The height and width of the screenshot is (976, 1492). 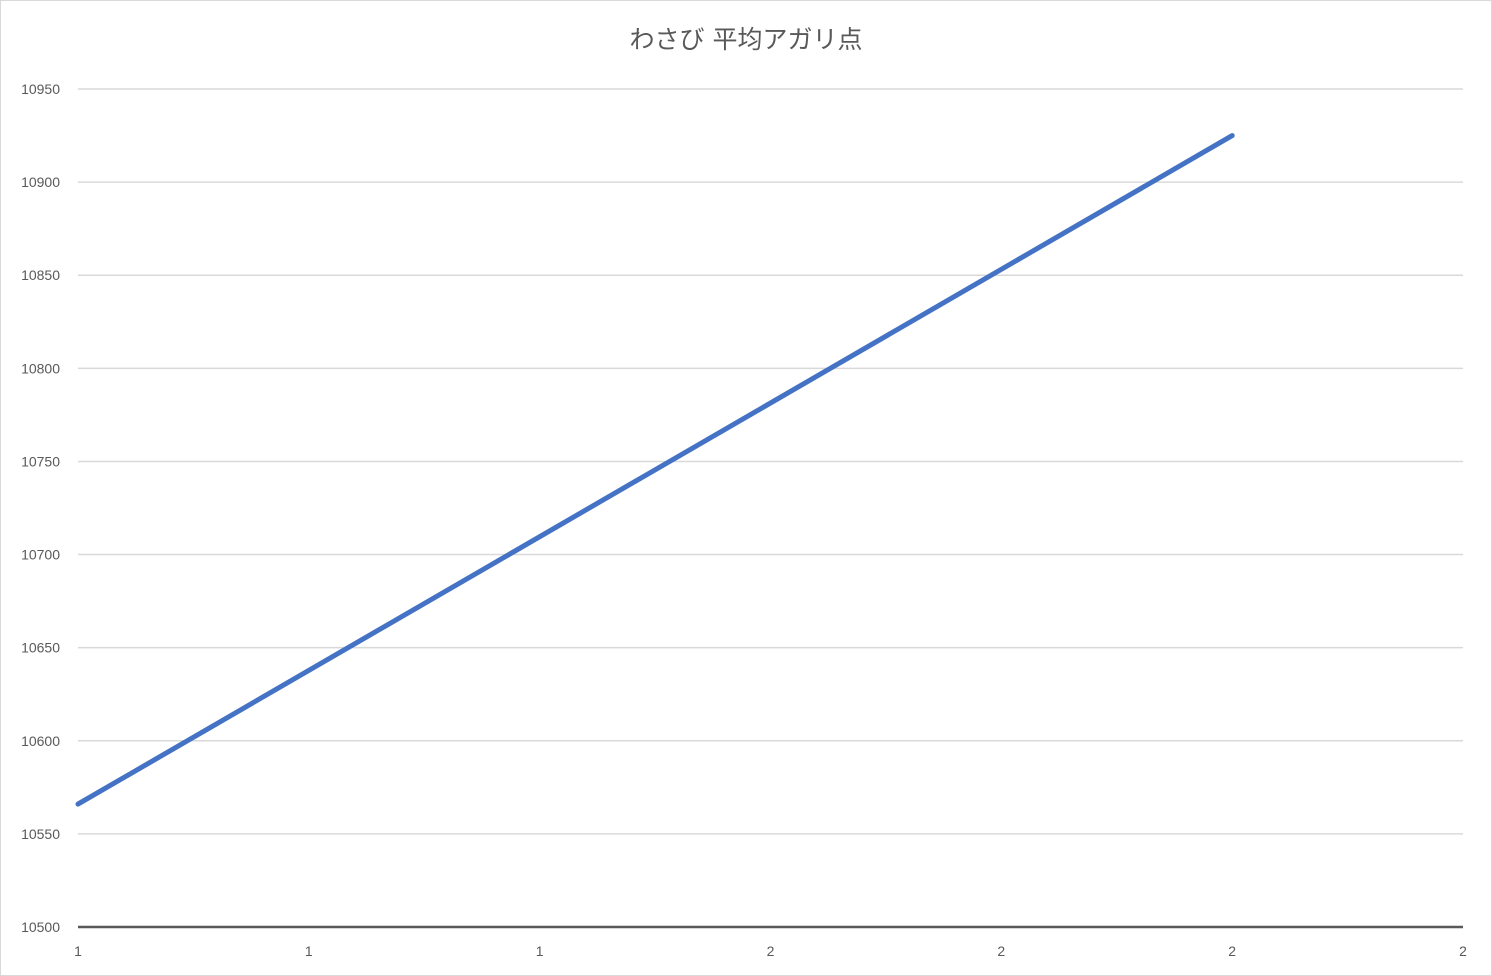 I want to click on y-tick-label: 10750, so click(x=40, y=461).